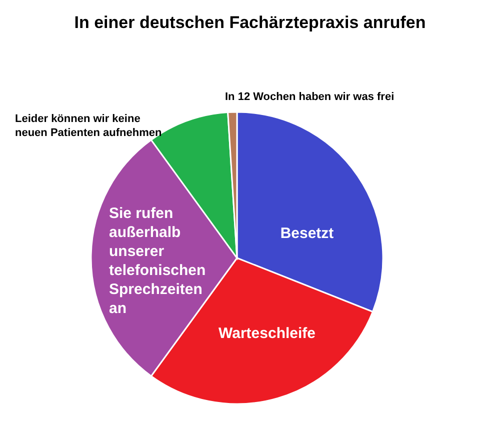  I want to click on slice-label: Warteschleife, so click(267, 333).